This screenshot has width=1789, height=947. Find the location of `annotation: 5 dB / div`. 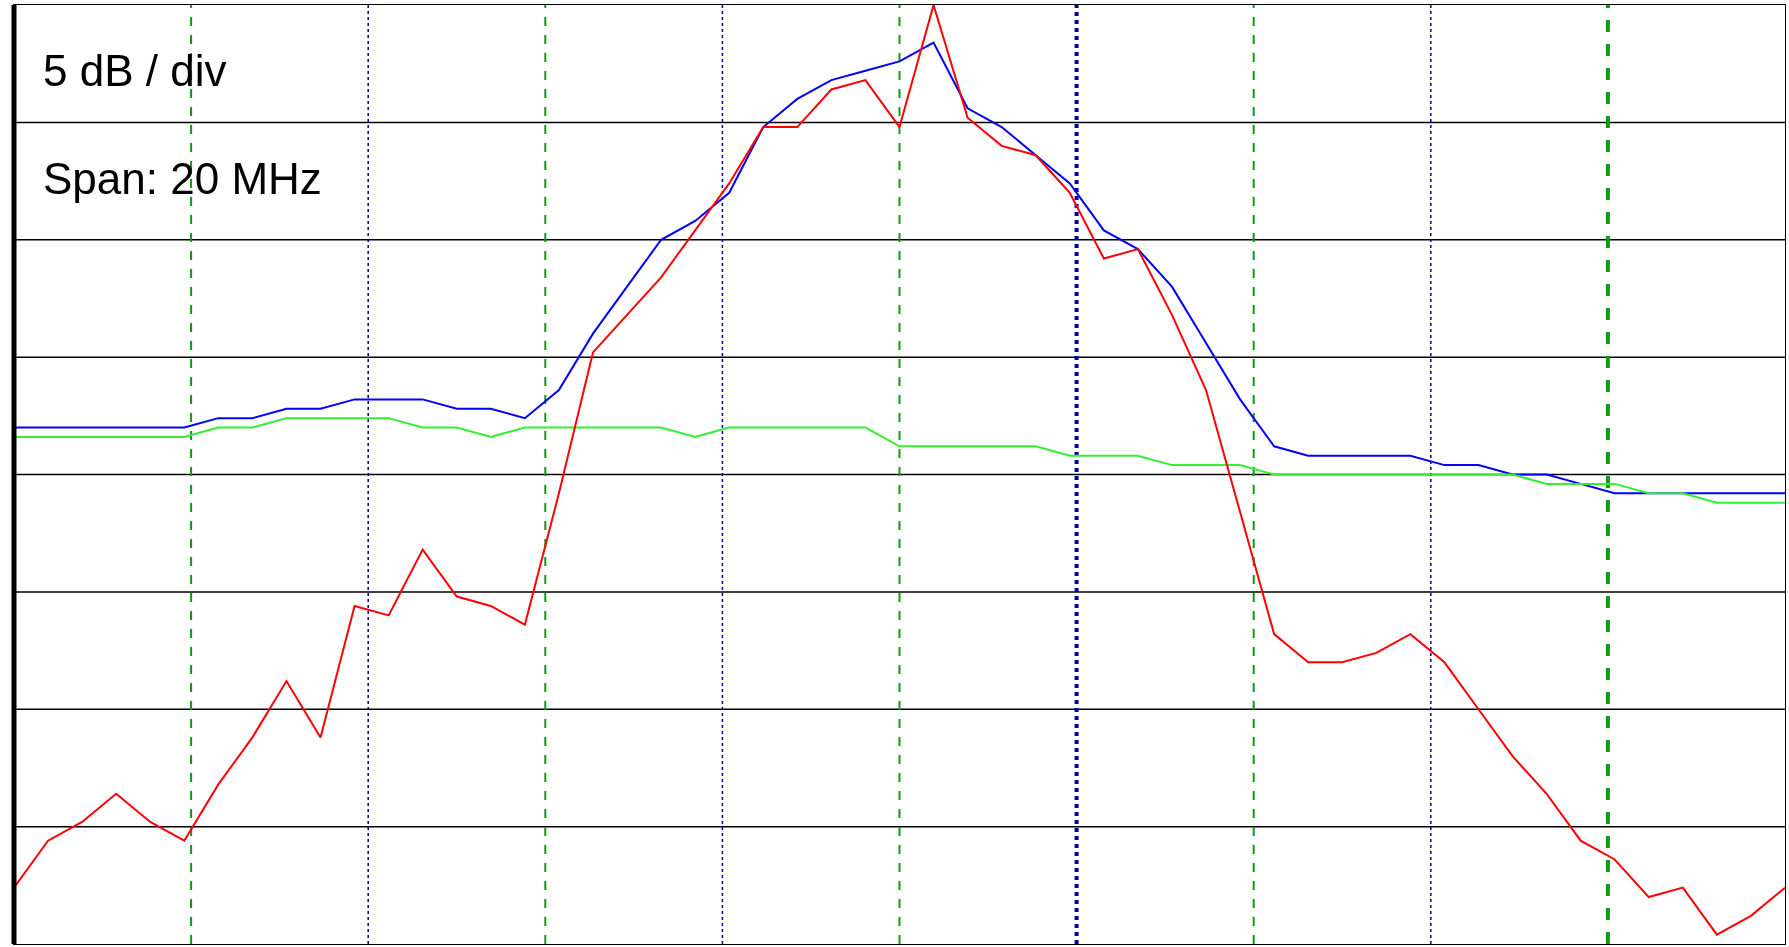

annotation: 5 dB / div is located at coordinates (135, 70).